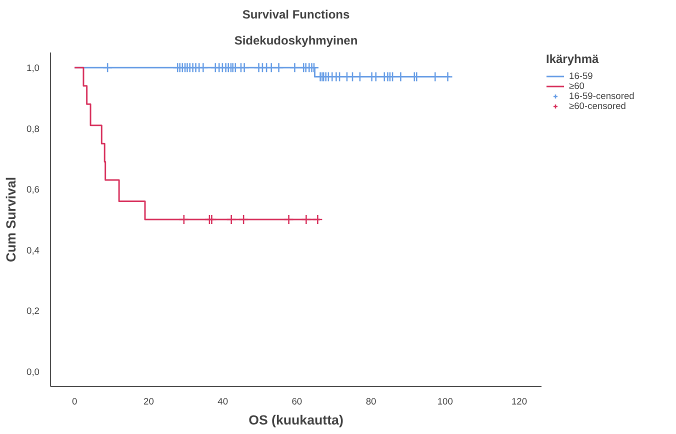 This screenshot has height=434, width=676. What do you see at coordinates (597, 106) in the screenshot?
I see `legend-label: ≥60-censored` at bounding box center [597, 106].